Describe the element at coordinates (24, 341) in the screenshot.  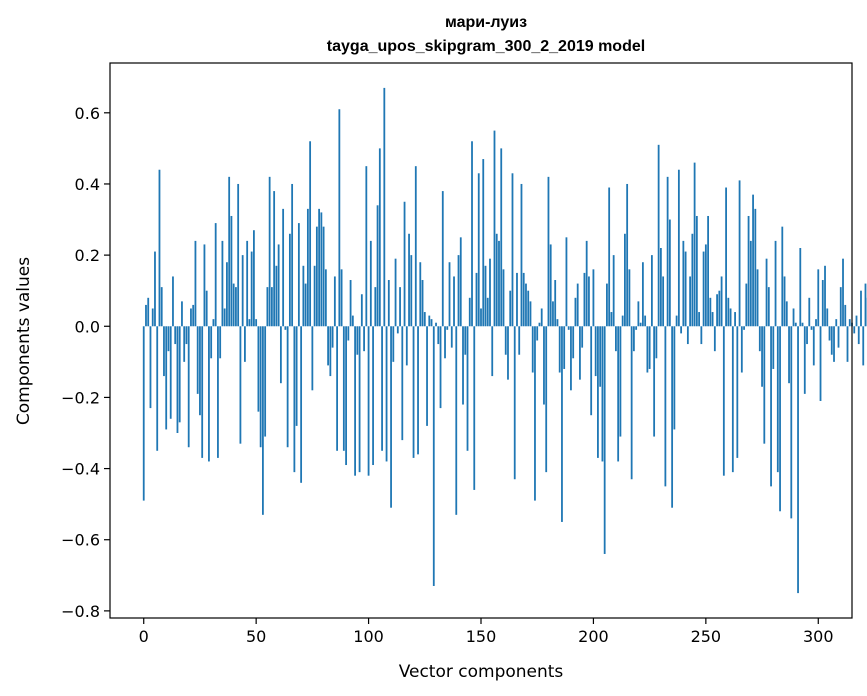
I see `y-axis-label: Components values` at that location.